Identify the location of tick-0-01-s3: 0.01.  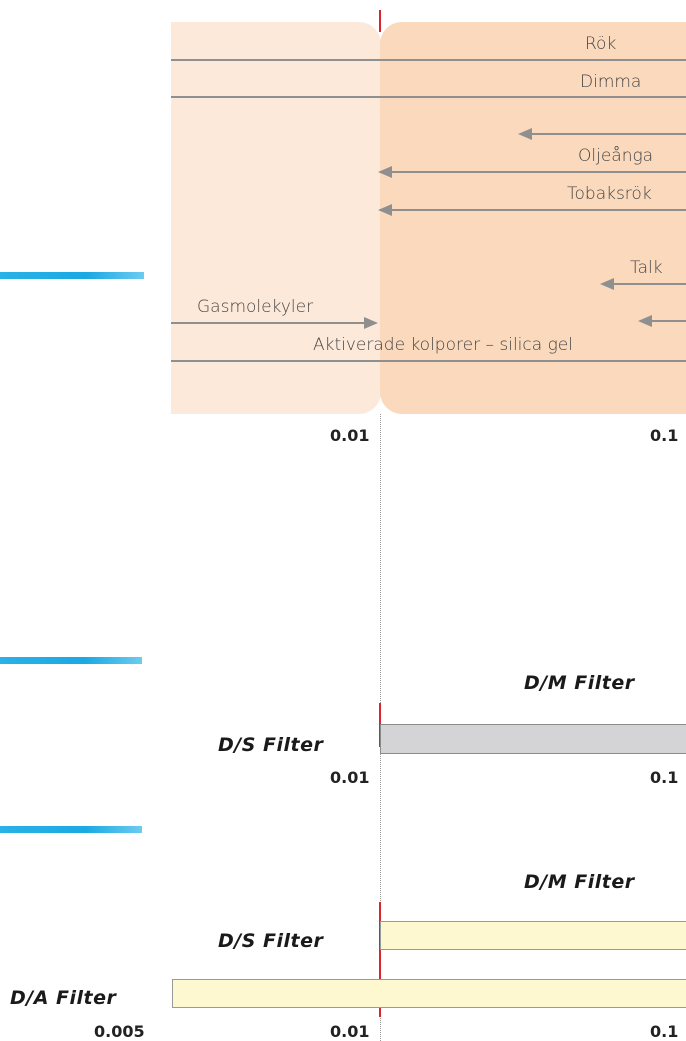
(350, 1031).